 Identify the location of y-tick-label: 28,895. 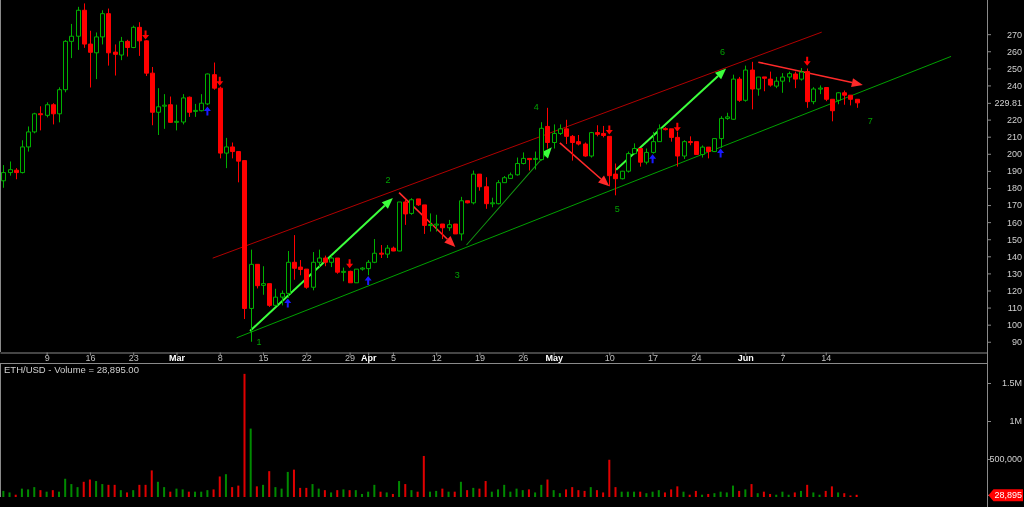
(1008, 495).